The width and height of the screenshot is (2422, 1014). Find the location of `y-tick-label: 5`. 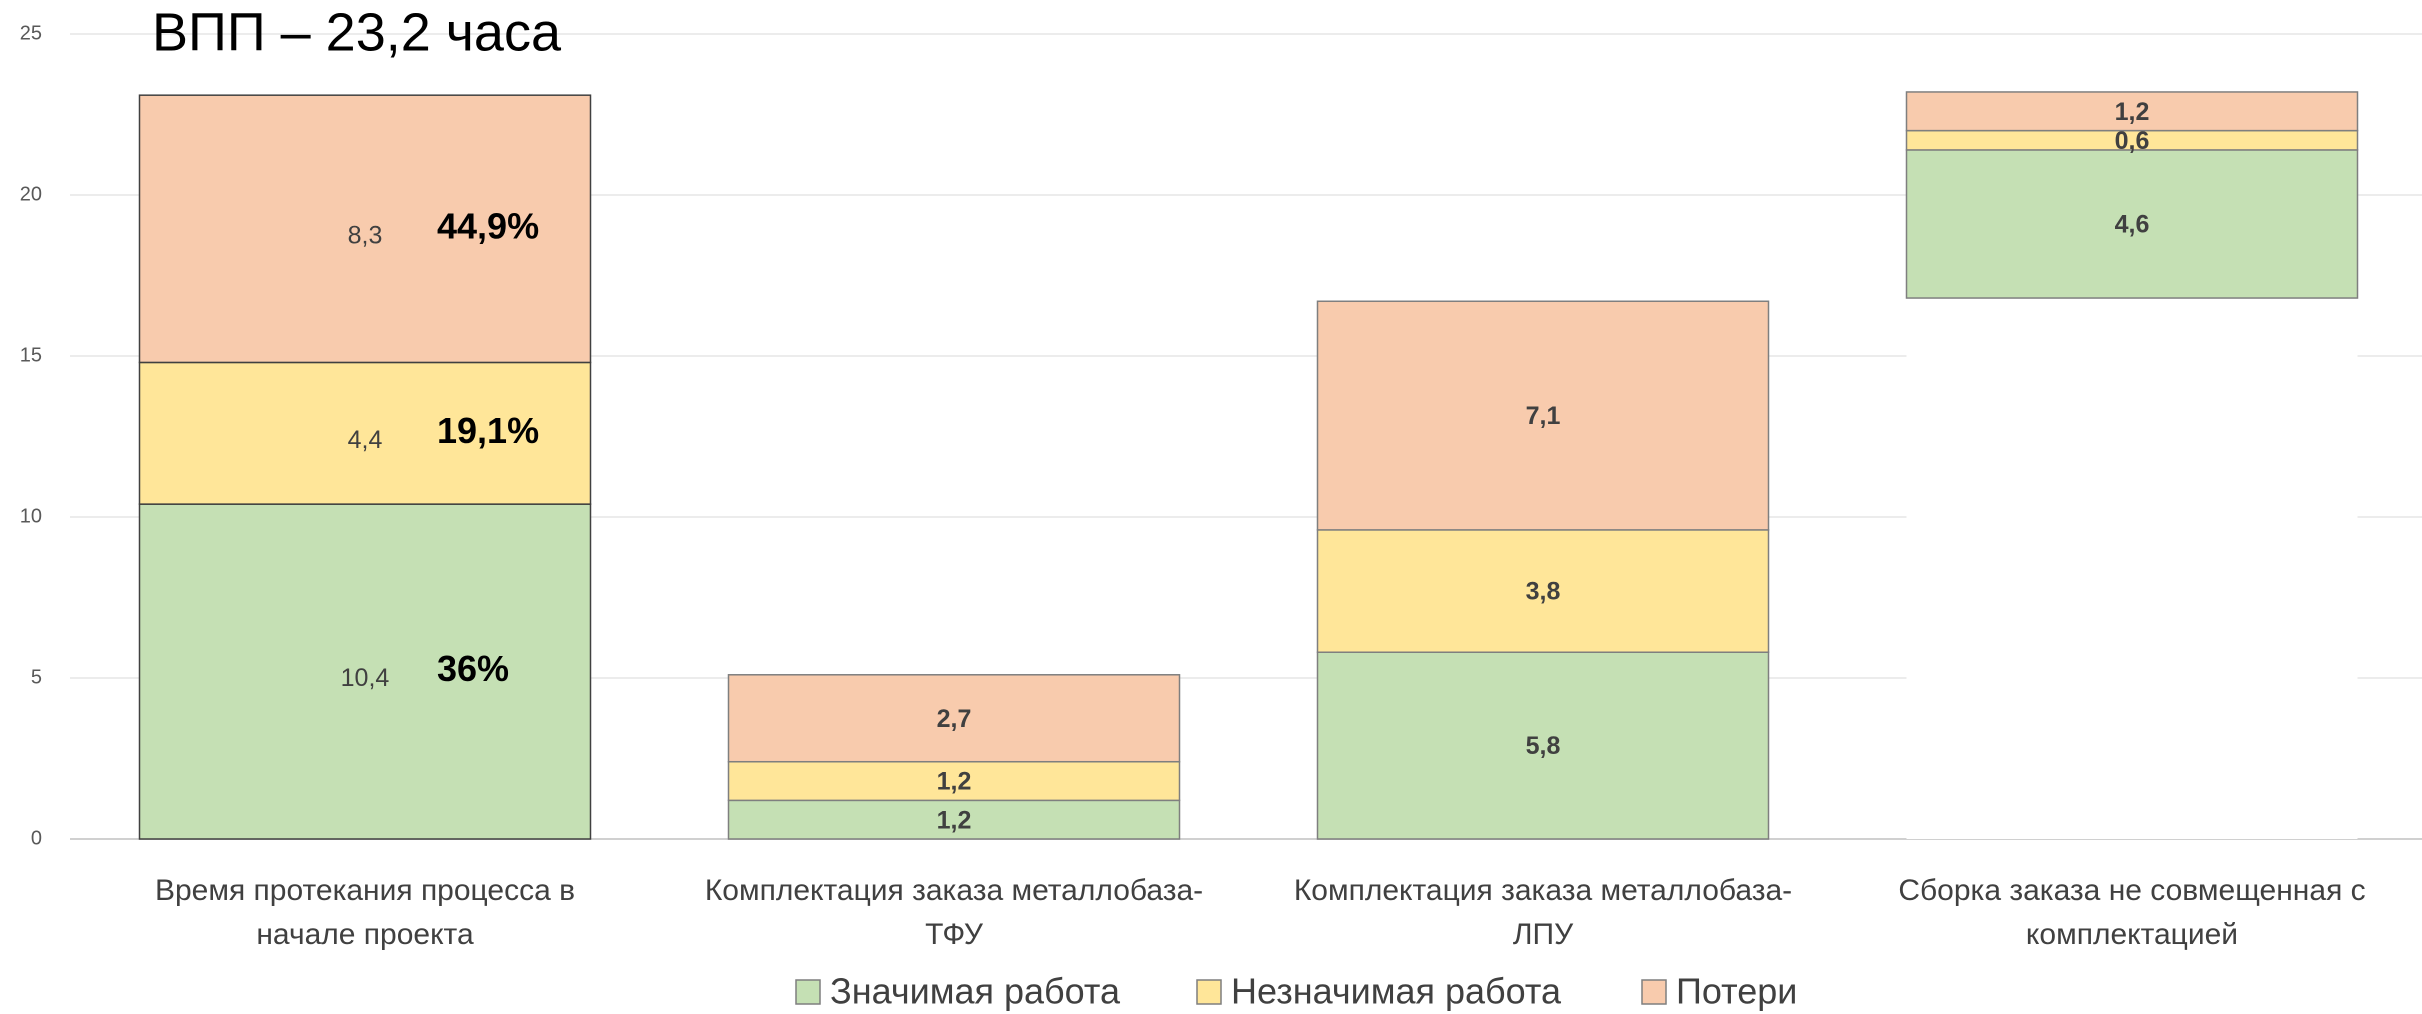

y-tick-label: 5 is located at coordinates (36, 677).